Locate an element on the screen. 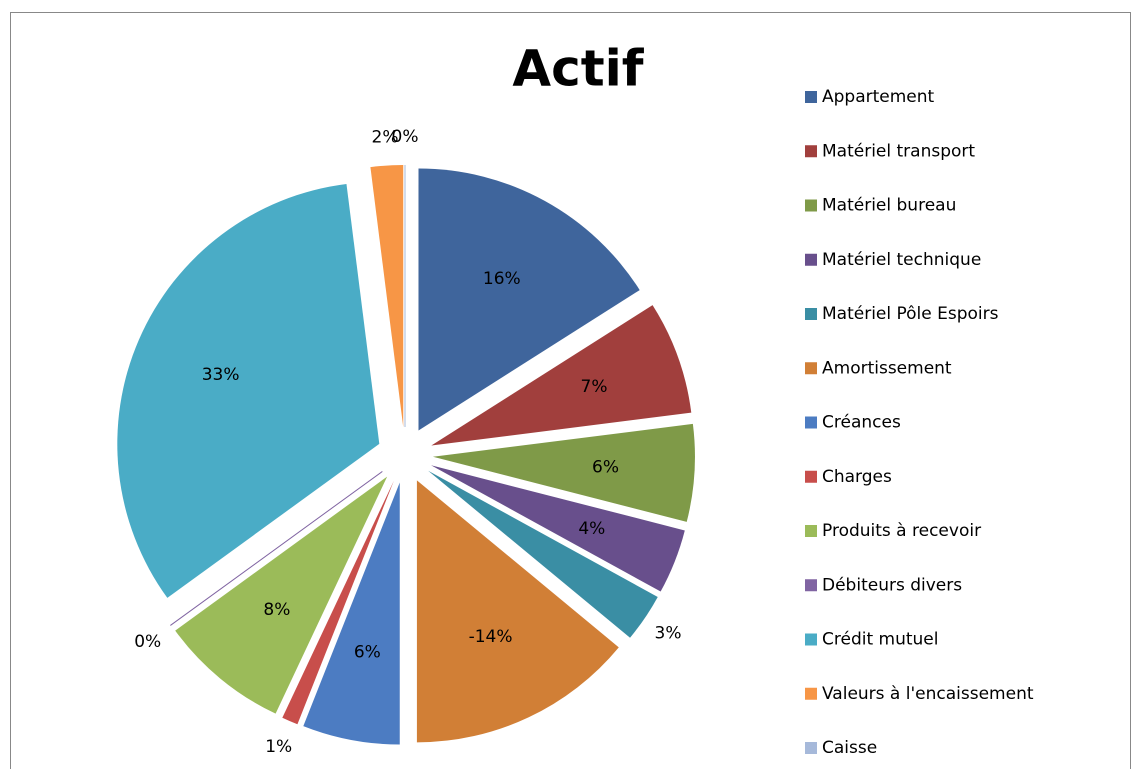  data-label: 1% is located at coordinates (278, 747).